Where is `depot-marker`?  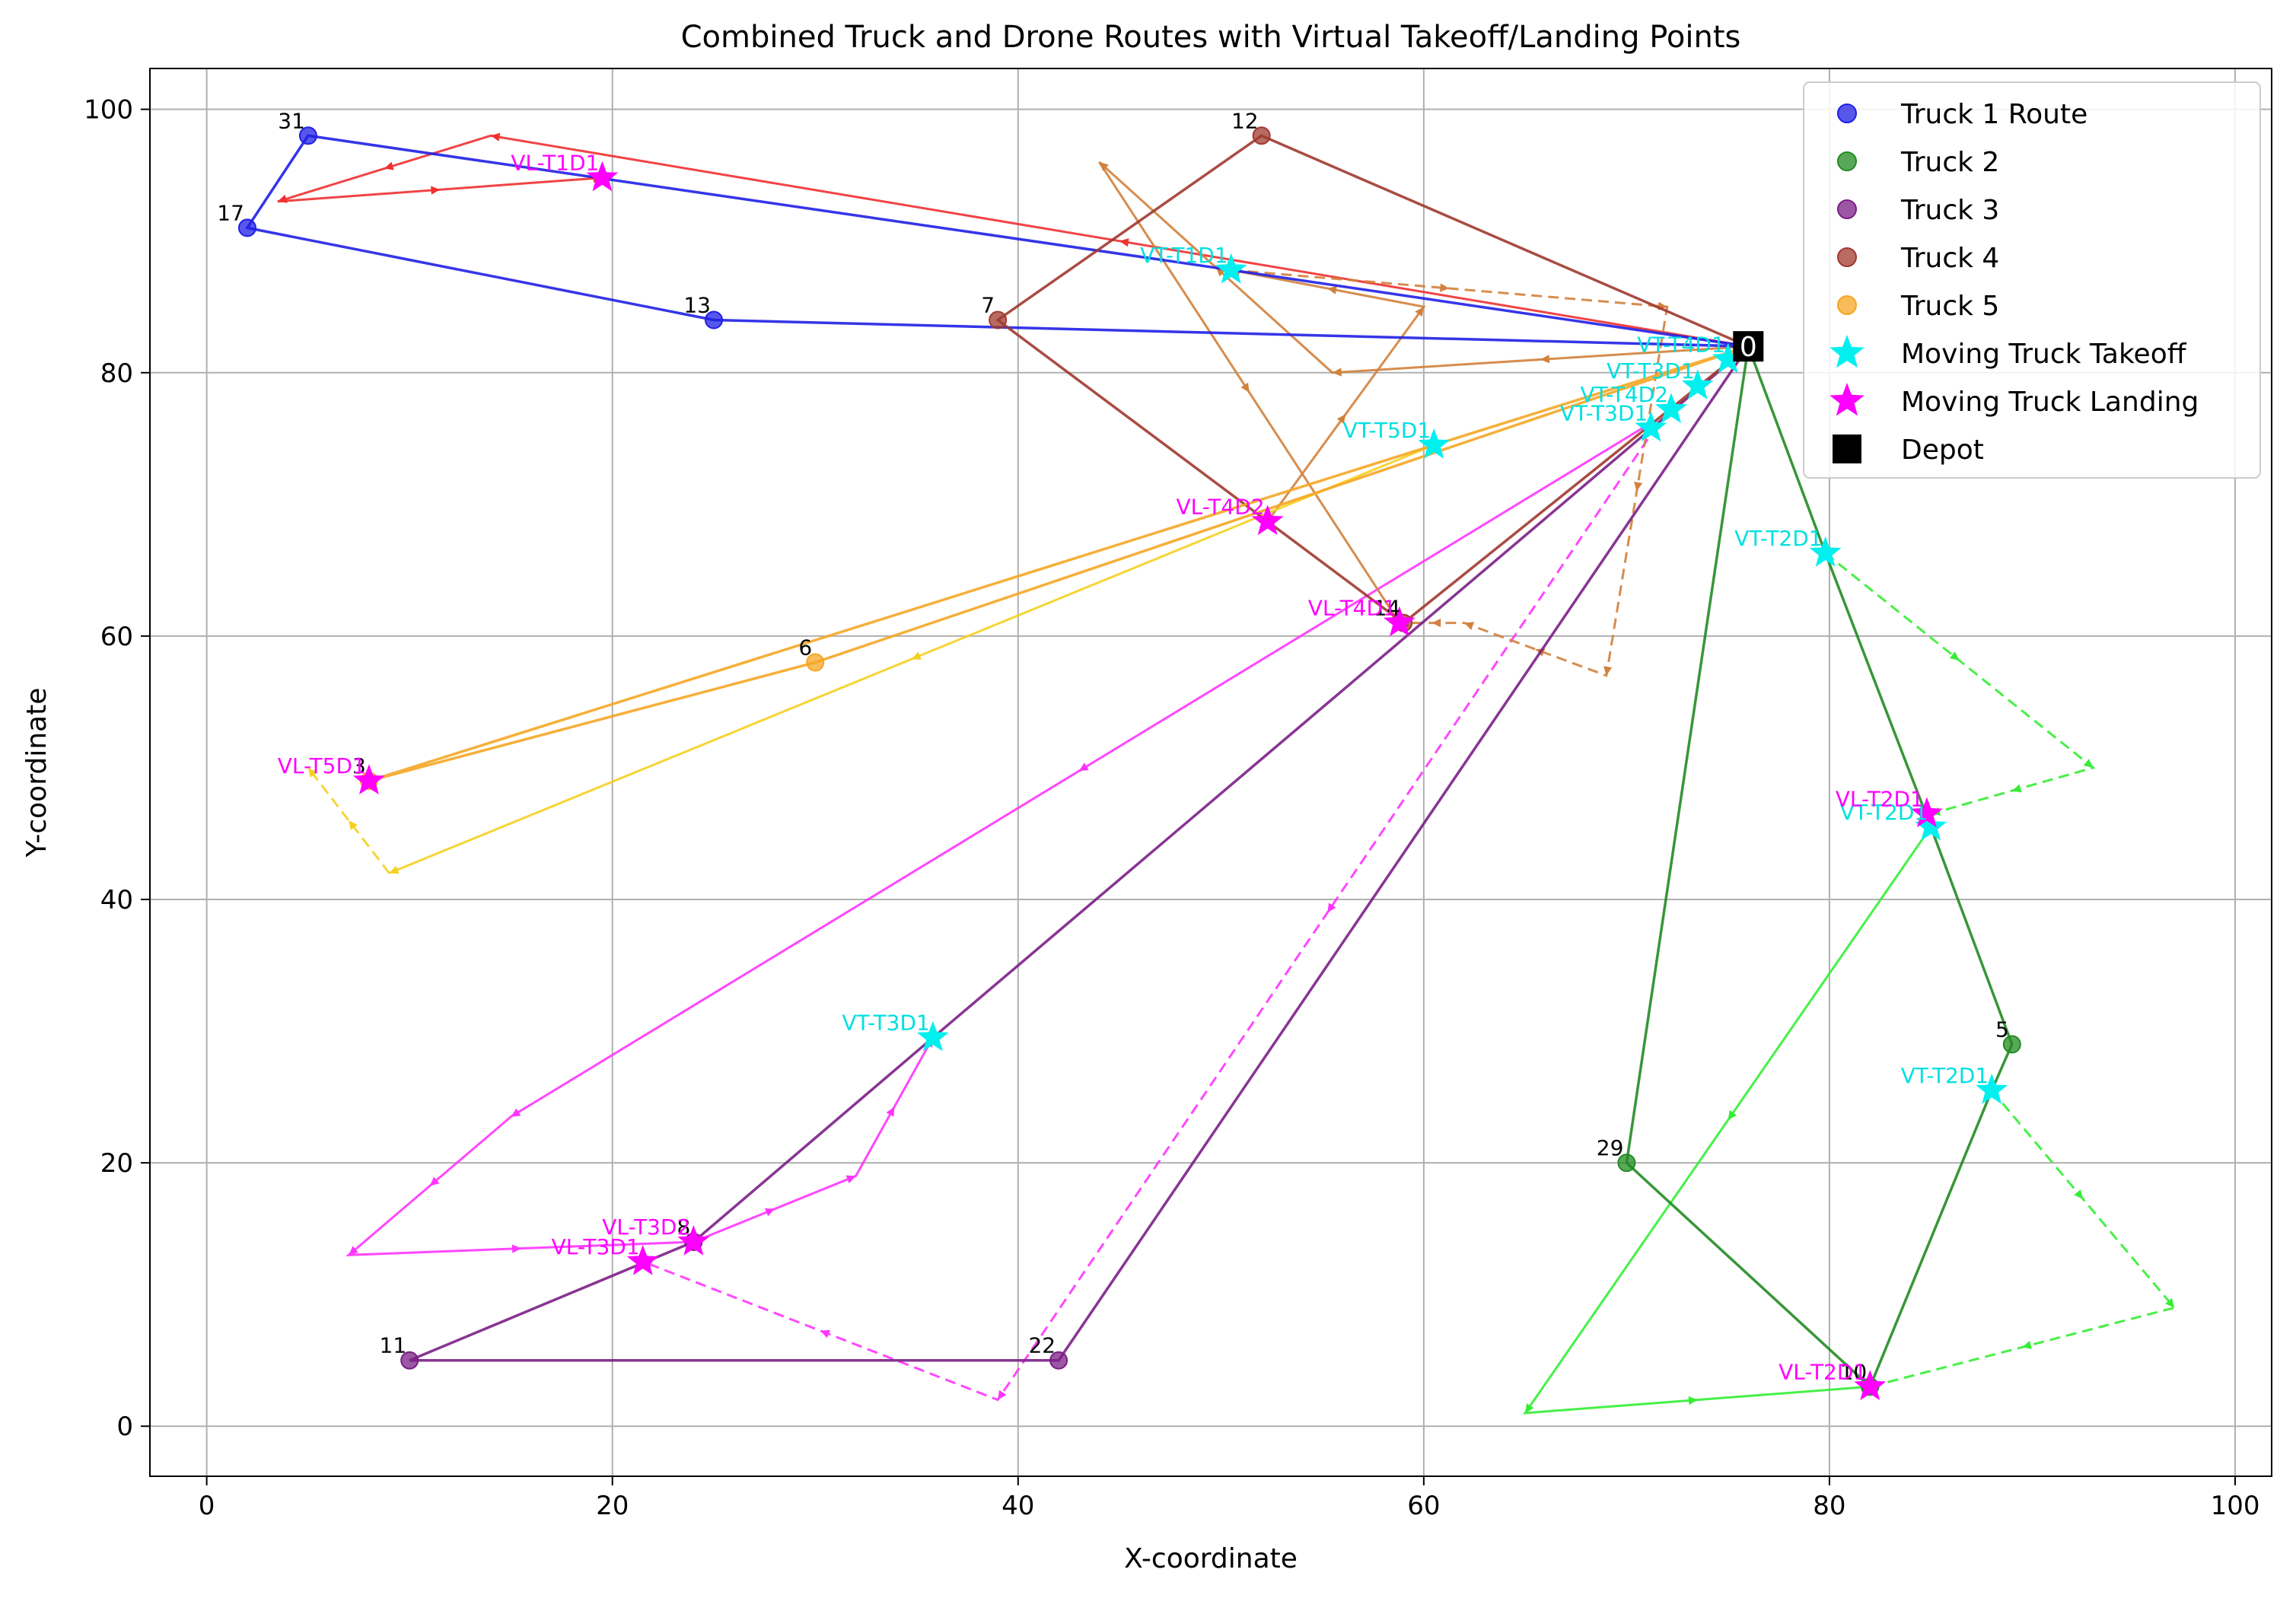
depot-marker is located at coordinates (1748, 346).